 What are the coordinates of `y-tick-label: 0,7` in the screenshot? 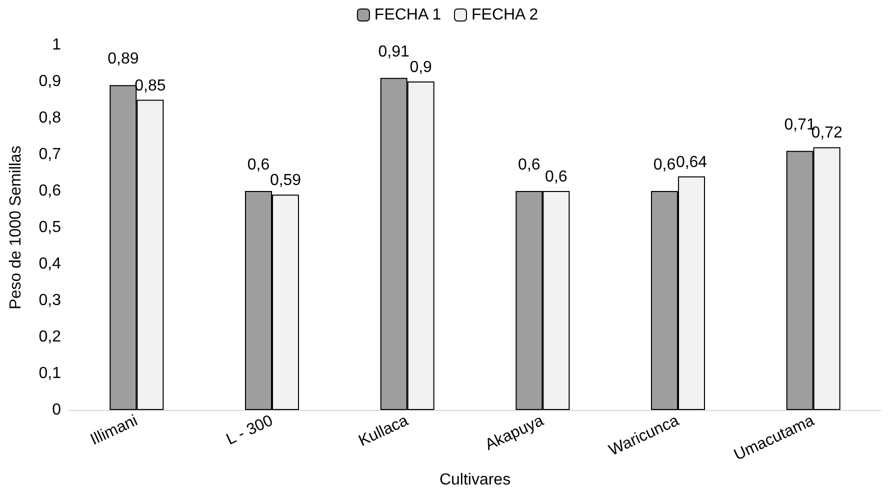 It's located at (50, 154).